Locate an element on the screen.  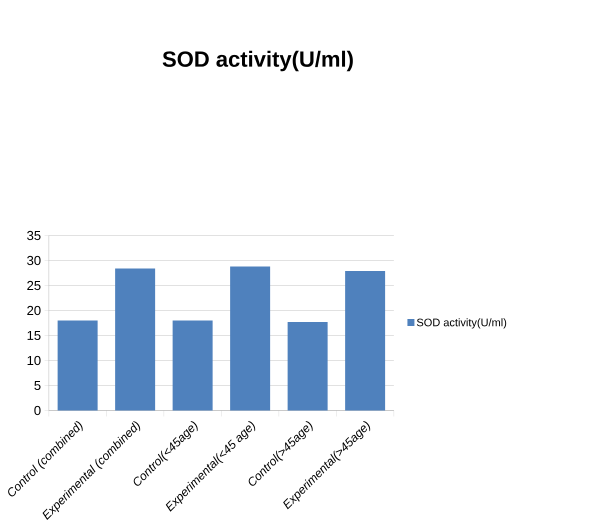
y-tick-label: 5 is located at coordinates (37, 385).